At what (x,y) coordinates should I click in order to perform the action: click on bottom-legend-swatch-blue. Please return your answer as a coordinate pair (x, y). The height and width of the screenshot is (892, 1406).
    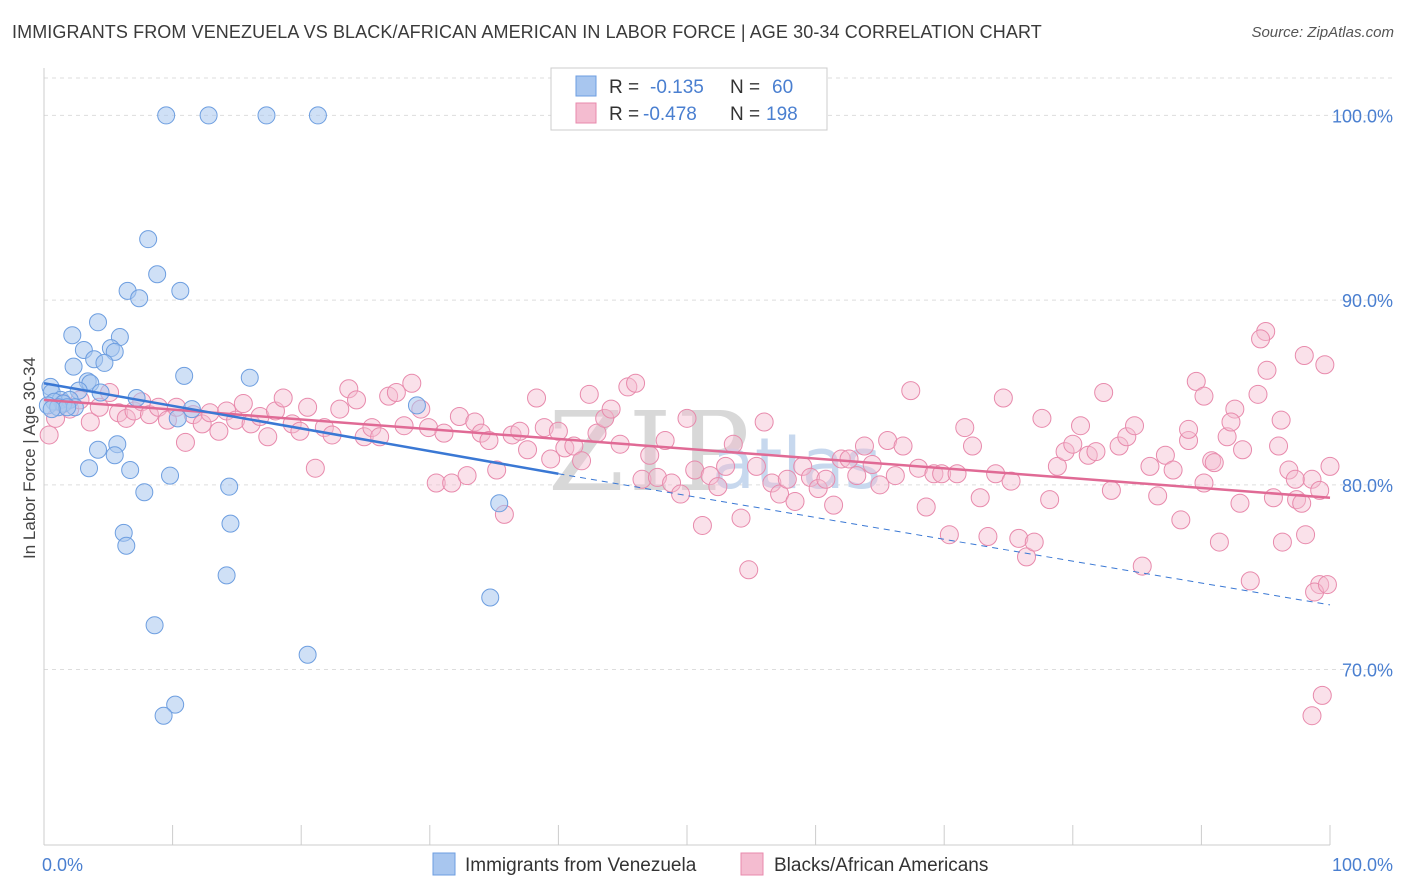
    Looking at the image, I should click on (444, 864).